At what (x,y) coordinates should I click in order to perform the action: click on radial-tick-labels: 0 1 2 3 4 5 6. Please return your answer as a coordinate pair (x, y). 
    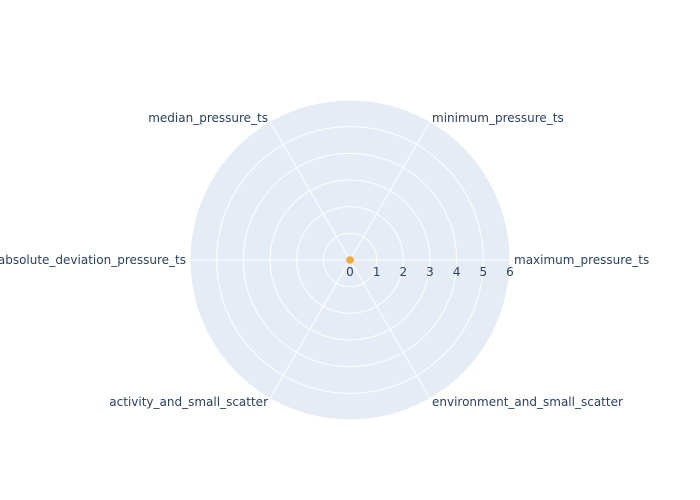
    Looking at the image, I should click on (430, 272).